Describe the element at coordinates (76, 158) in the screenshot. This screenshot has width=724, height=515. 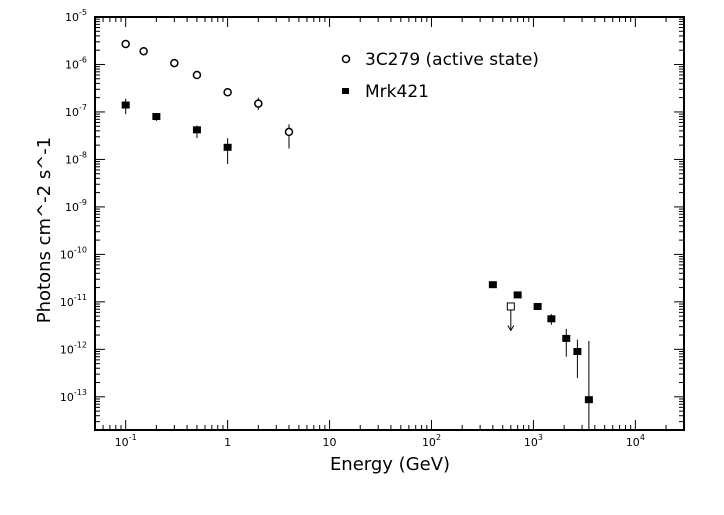
I see `y-tick-label: 10⁻⁸` at that location.